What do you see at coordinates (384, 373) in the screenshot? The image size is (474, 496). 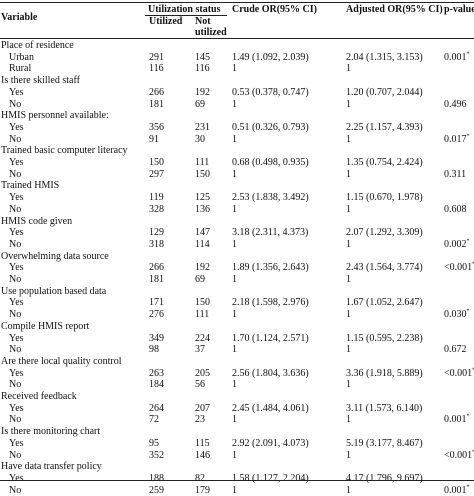 I see `cell-adjusted-or: 3.36 (1.918, 5.889)` at bounding box center [384, 373].